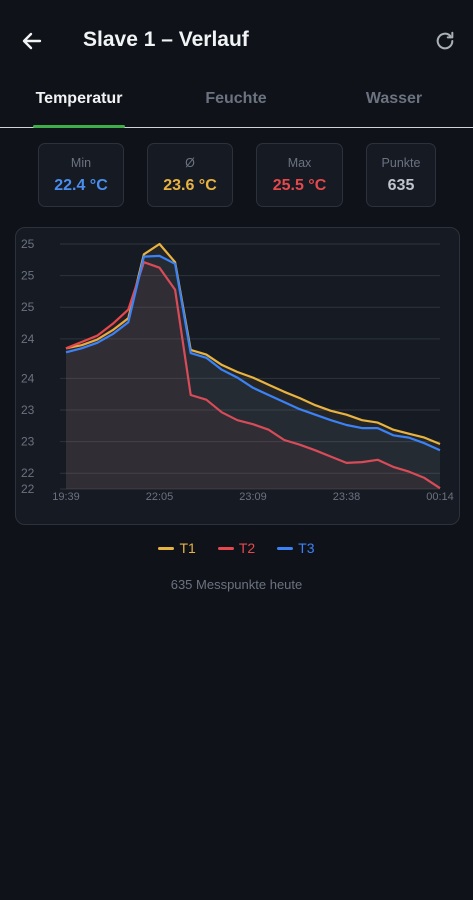  Describe the element at coordinates (347, 497) in the screenshot. I see `x-tick-label: 23:38` at that location.